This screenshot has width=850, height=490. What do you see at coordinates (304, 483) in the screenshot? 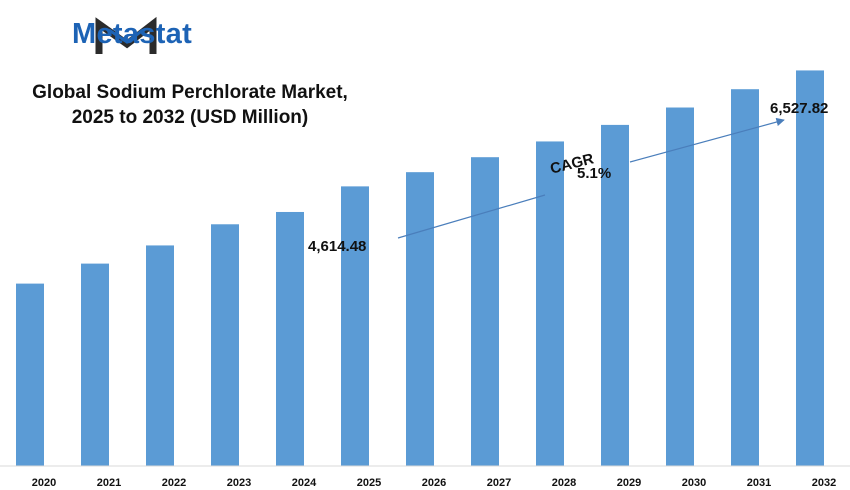
I see `x-tick-2024: 2024` at bounding box center [304, 483].